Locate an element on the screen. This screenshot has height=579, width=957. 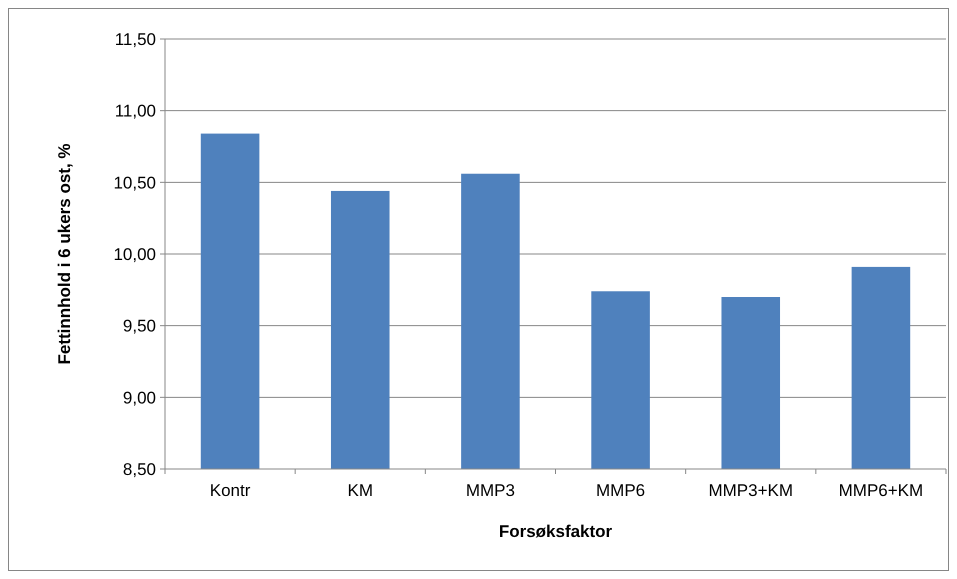
y-tick-label: 9,50 is located at coordinates (139, 326).